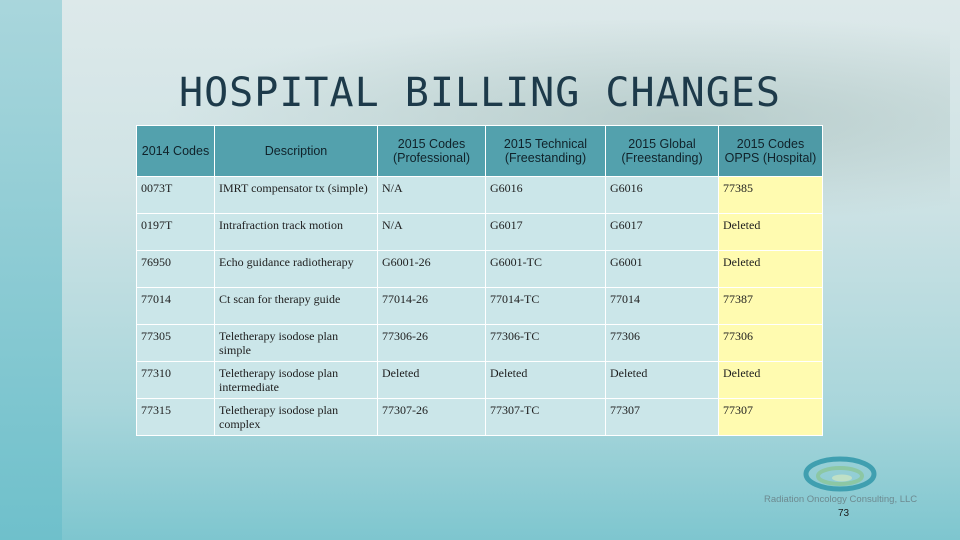 This screenshot has width=960, height=540. Describe the element at coordinates (175, 232) in the screenshot. I see `cell-2014-code: 0197T` at that location.